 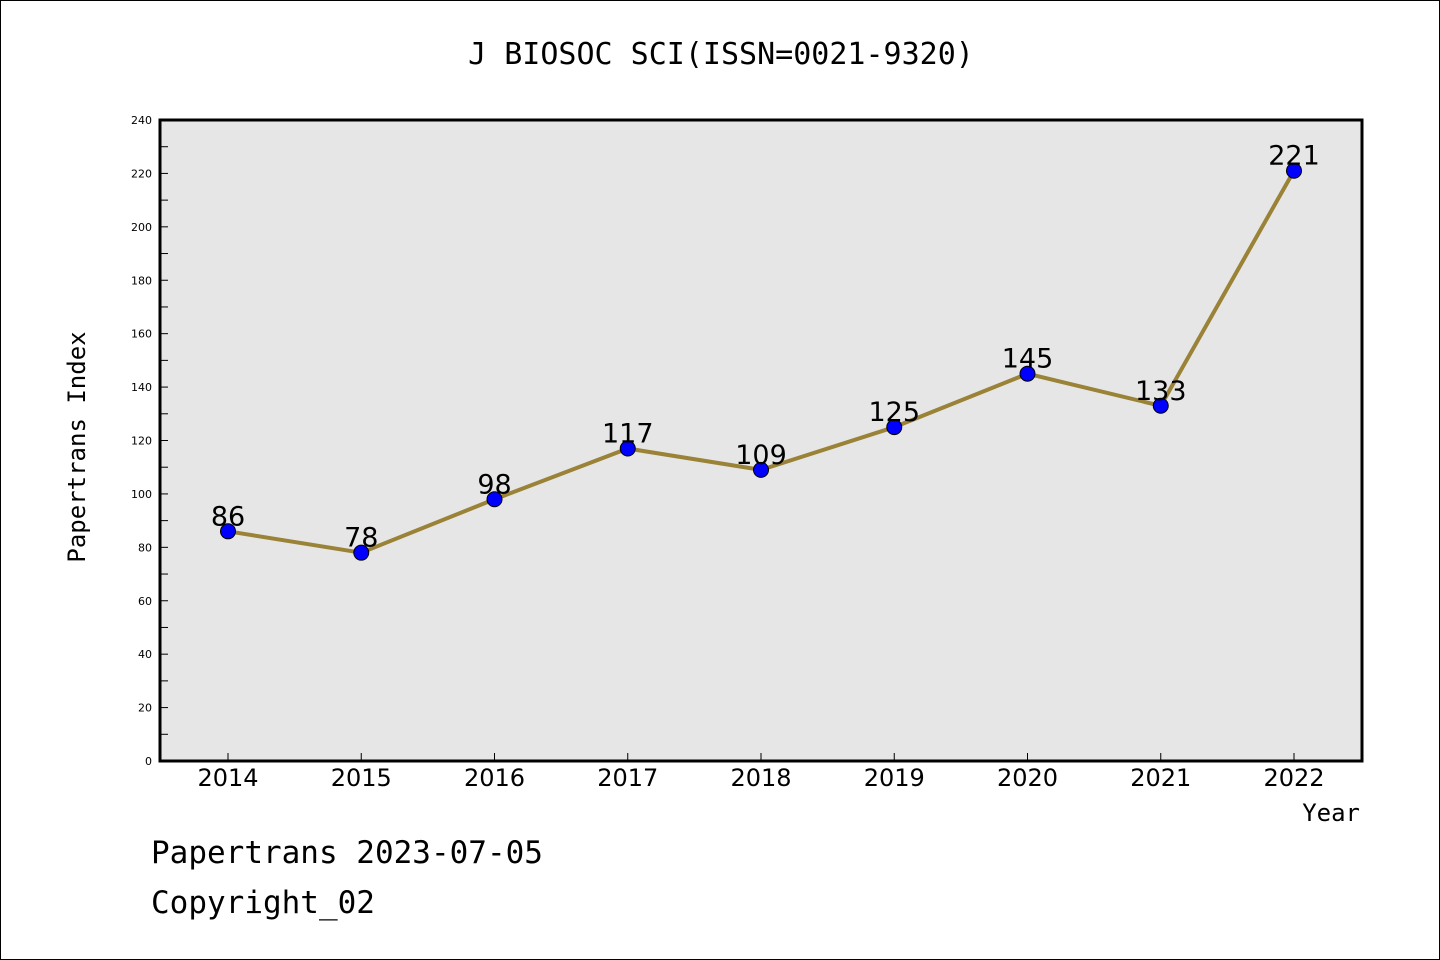 I want to click on data-label: 125, so click(x=894, y=412).